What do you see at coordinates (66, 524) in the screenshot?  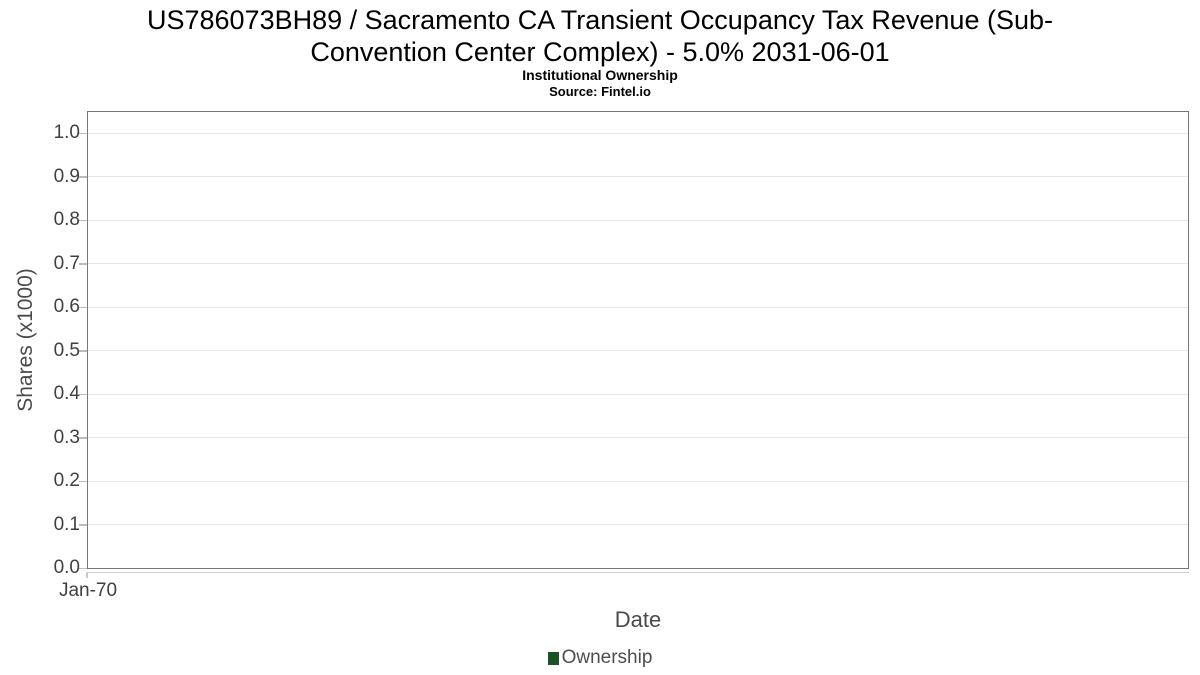 I see `y-tick-label: 0.1` at bounding box center [66, 524].